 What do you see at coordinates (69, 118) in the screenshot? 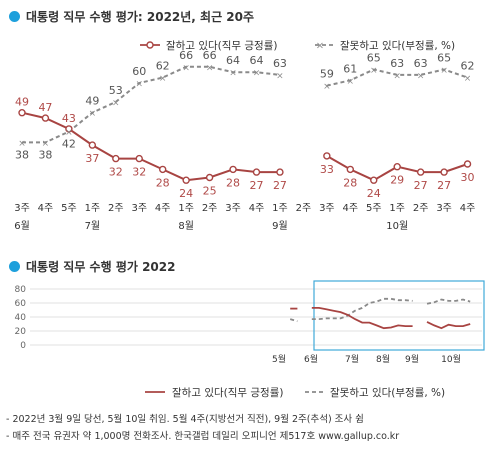
I see `approve-data-label: 43` at bounding box center [69, 118].